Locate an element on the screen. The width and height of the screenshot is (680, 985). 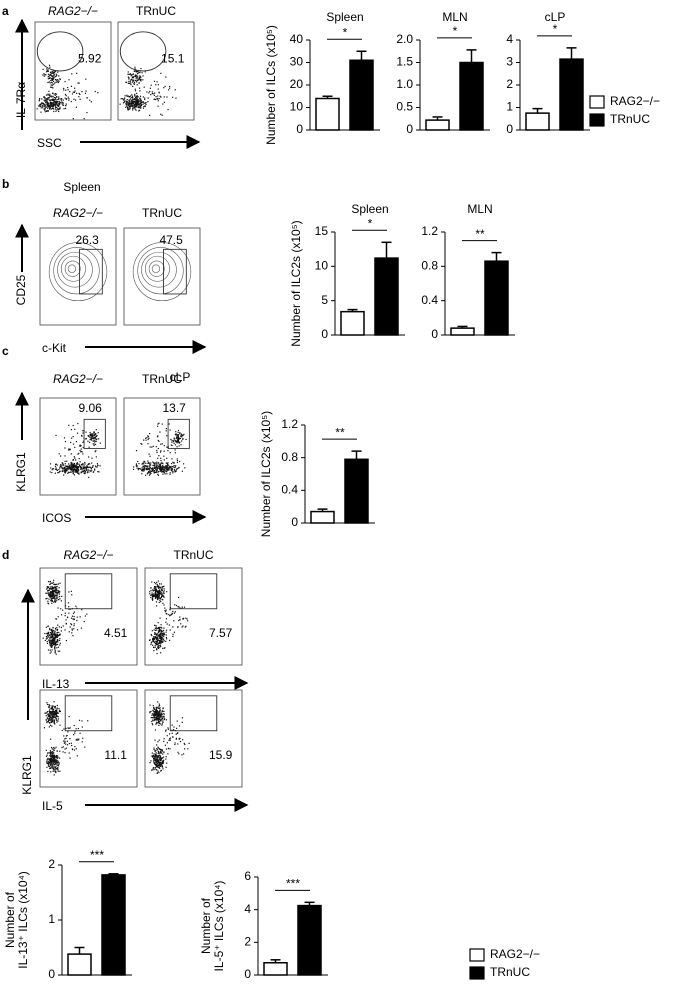
panel-label: c is located at coordinates (5, 351).